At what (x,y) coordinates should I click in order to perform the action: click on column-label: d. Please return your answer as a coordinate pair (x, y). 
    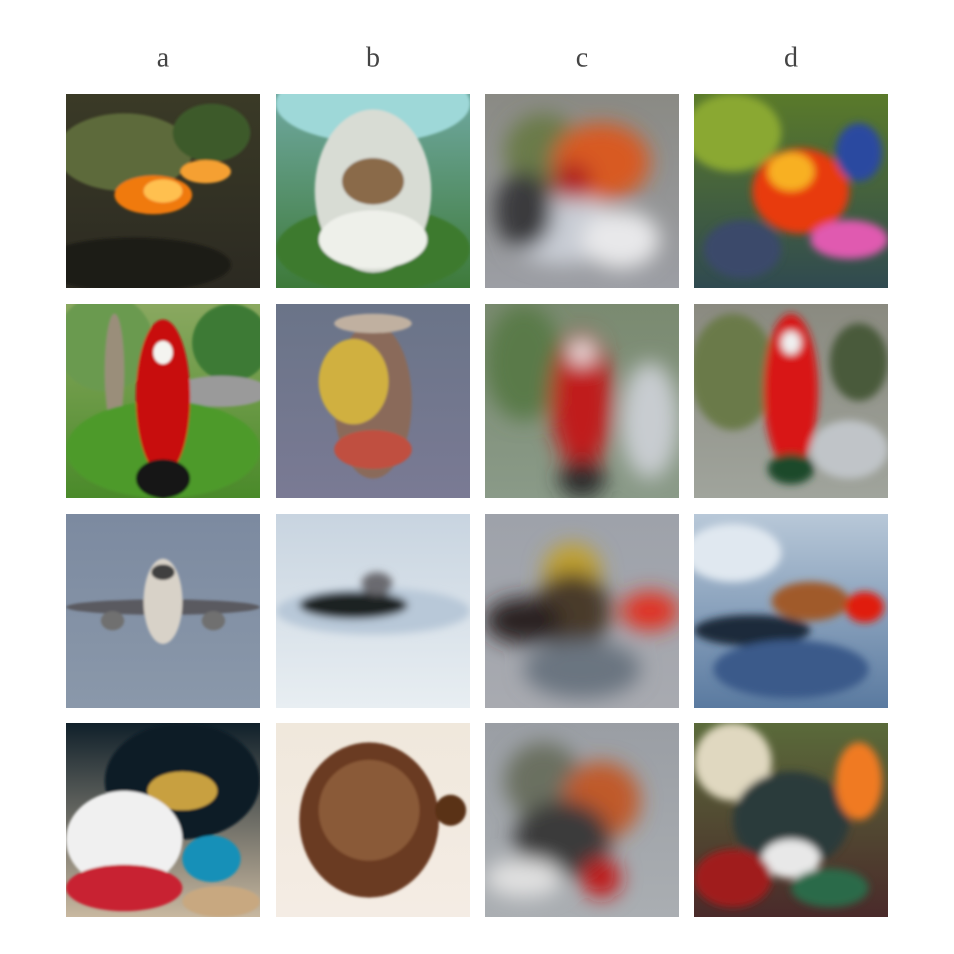
    Looking at the image, I should click on (791, 57).